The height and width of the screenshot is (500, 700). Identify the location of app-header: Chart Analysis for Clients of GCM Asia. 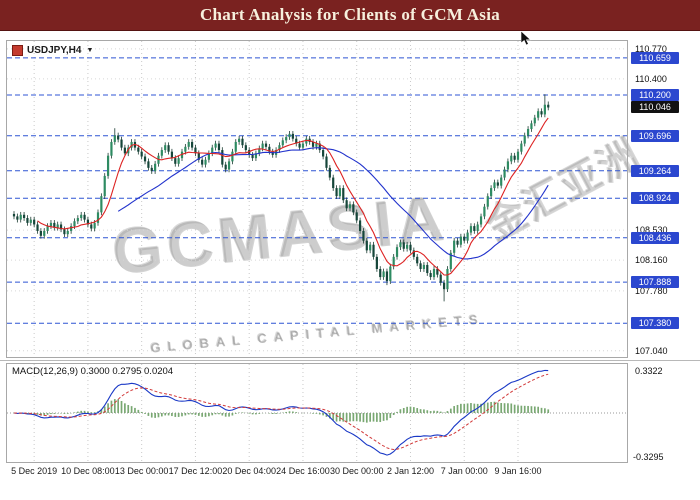
(350, 15).